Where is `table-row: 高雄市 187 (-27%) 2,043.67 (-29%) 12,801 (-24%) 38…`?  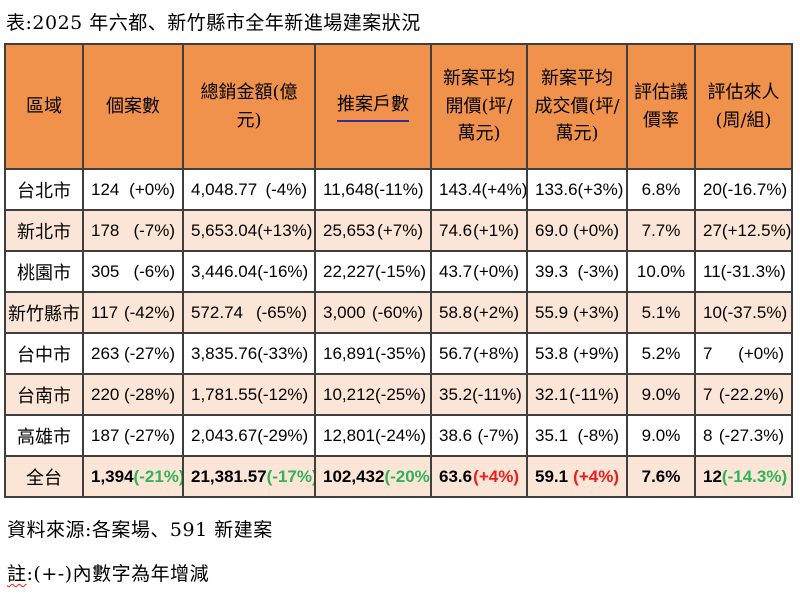
table-row: 高雄市 187 (-27%) 2,043.67 (-29%) 12,801 (-24%) 38… is located at coordinates (398, 435).